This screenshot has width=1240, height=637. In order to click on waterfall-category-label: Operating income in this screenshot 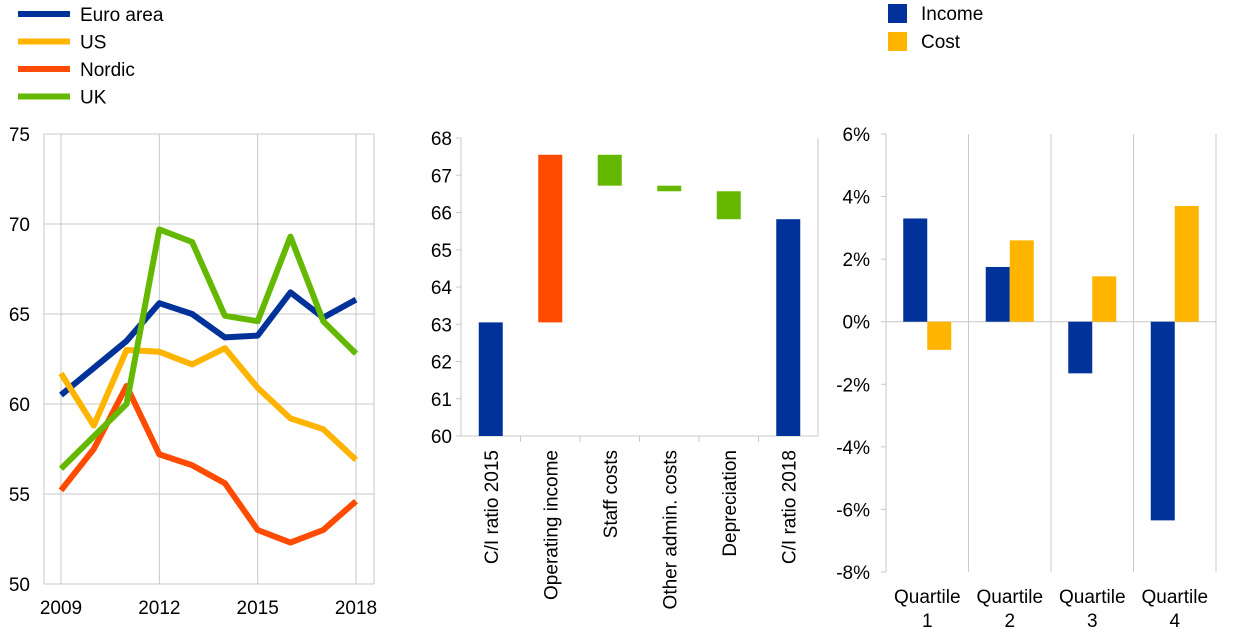, I will do `click(551, 525)`.